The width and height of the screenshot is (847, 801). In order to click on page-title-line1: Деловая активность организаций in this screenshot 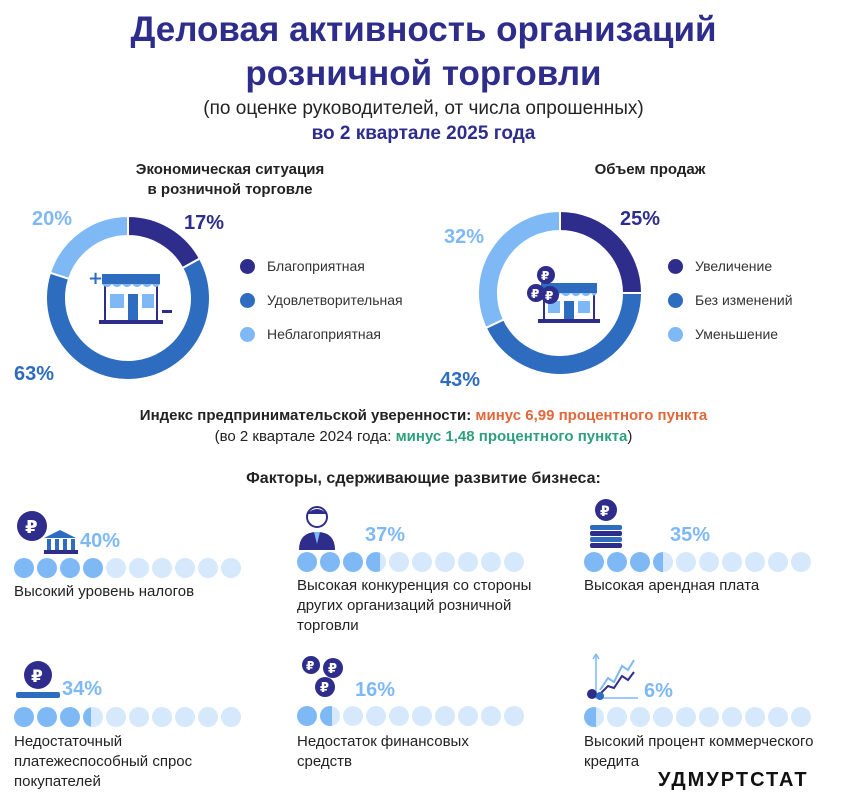, I will do `click(423, 29)`.